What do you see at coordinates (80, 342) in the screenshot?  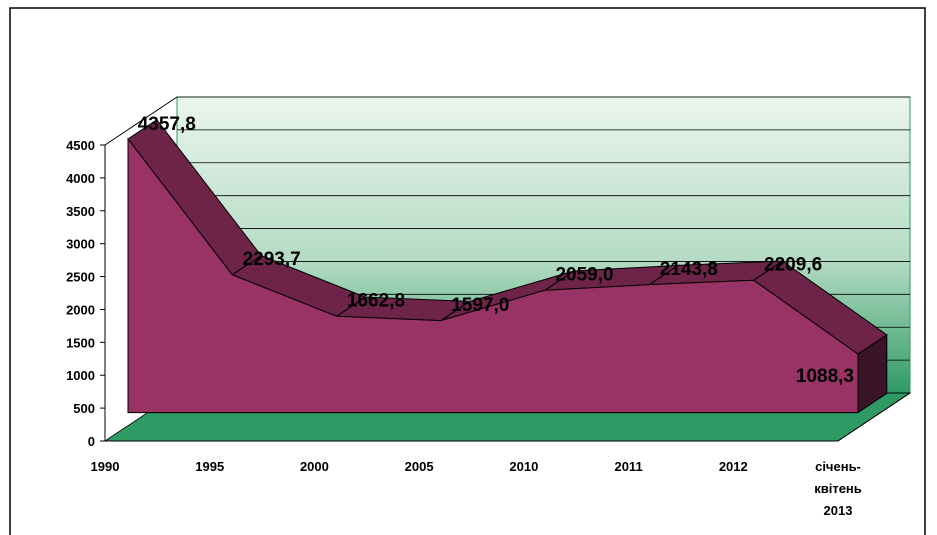 I see `y-tick-label: 1500` at bounding box center [80, 342].